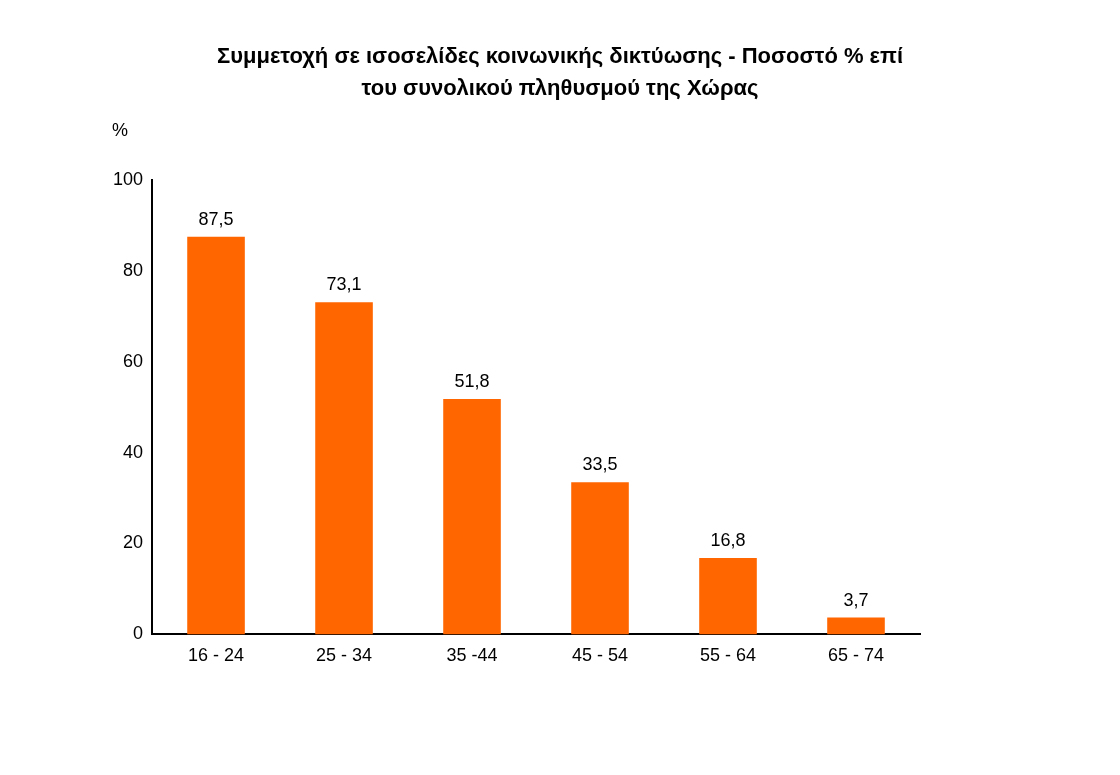 The height and width of the screenshot is (775, 1120). I want to click on data-label: 87,5, so click(216, 218).